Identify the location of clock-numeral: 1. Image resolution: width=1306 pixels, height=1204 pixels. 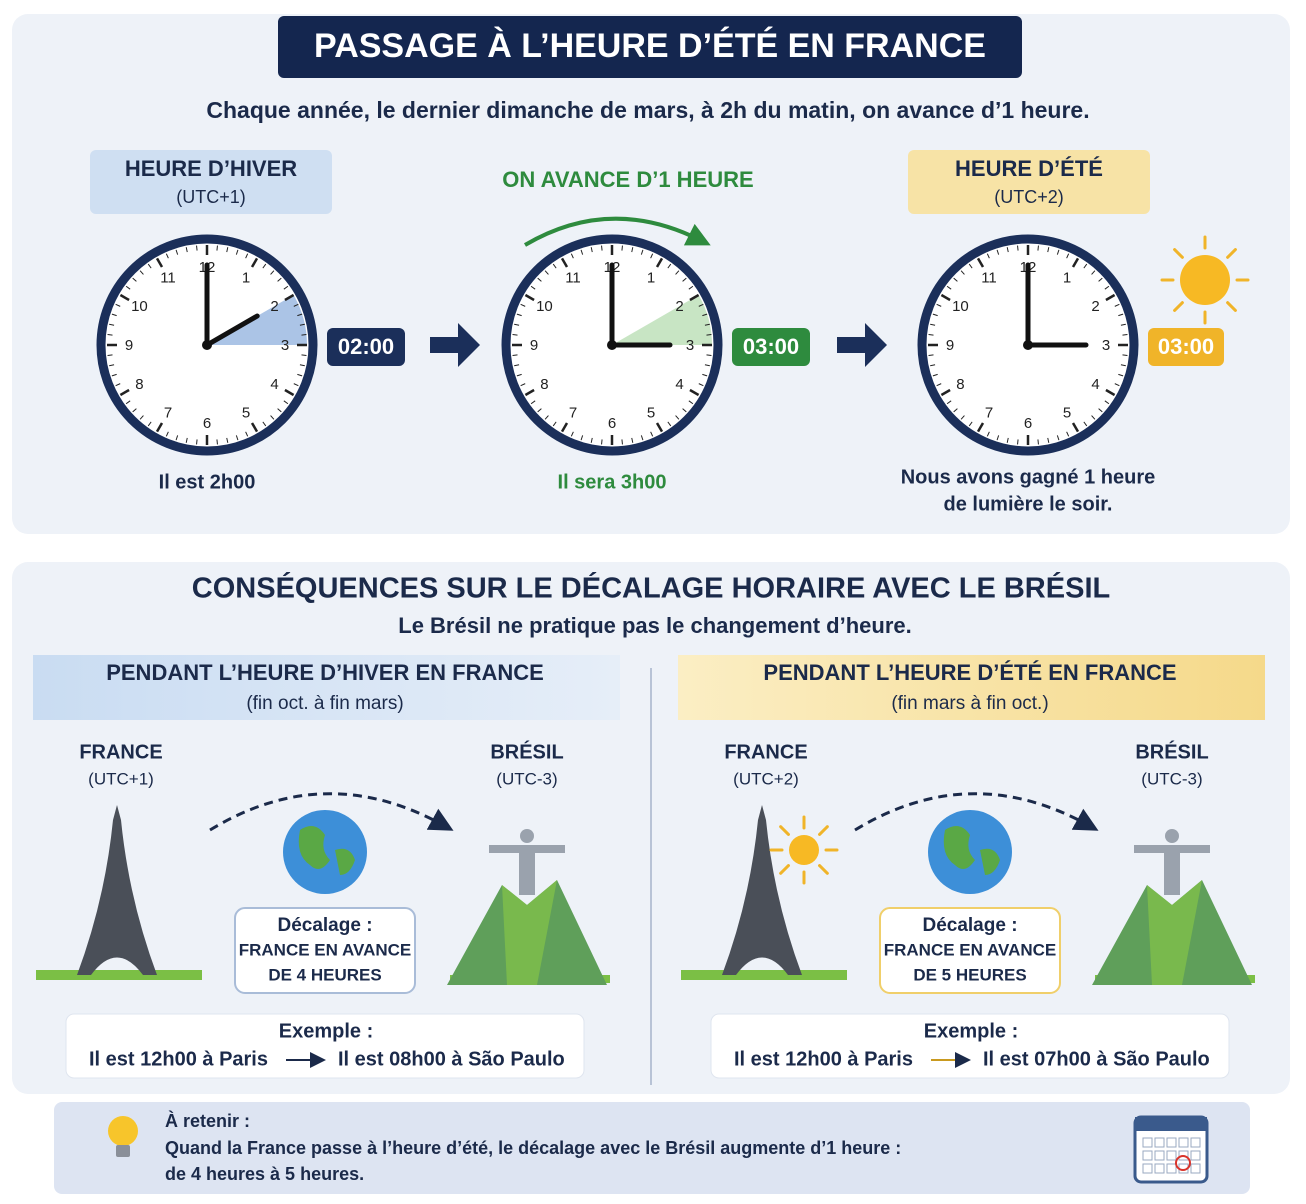
(246, 277).